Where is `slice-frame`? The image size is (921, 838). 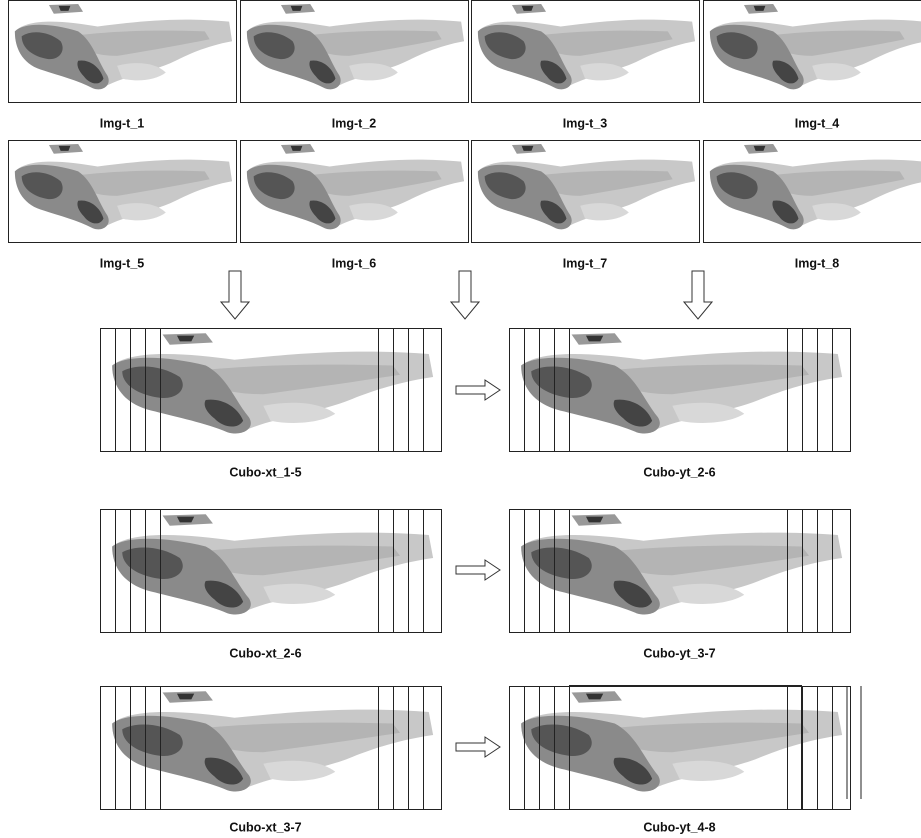
slice-frame is located at coordinates (685, 747).